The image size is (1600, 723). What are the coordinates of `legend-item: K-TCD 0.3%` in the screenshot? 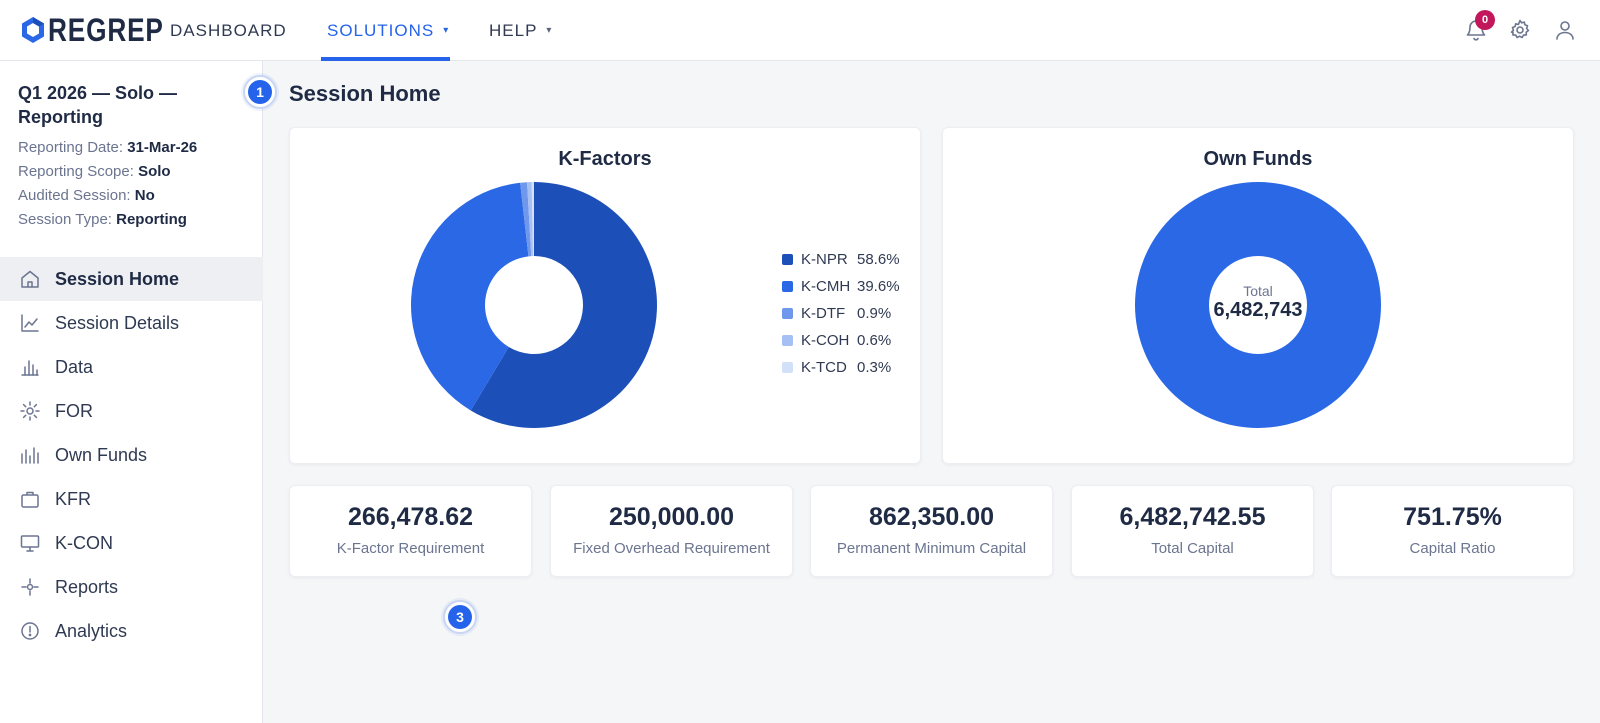 It's located at (841, 367).